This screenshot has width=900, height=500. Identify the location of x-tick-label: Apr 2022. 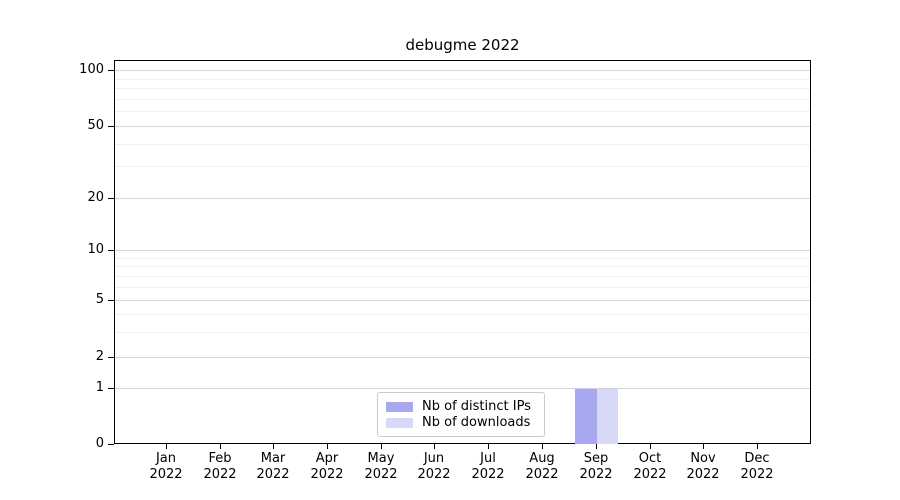
(327, 467).